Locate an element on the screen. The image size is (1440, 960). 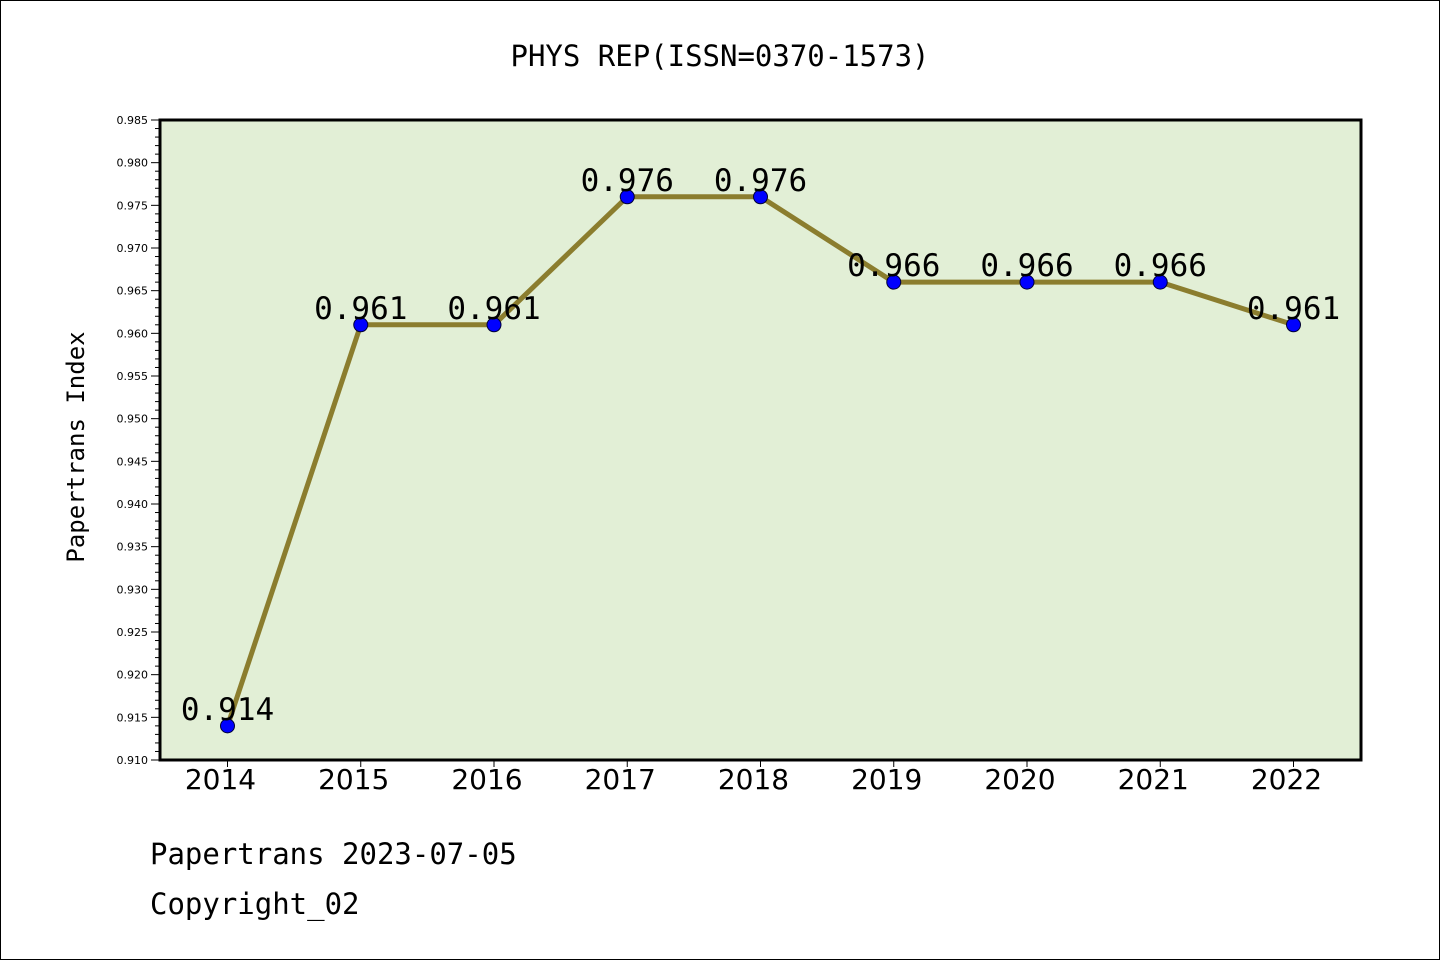
y-tick-label: 0.950 is located at coordinates (133, 419).